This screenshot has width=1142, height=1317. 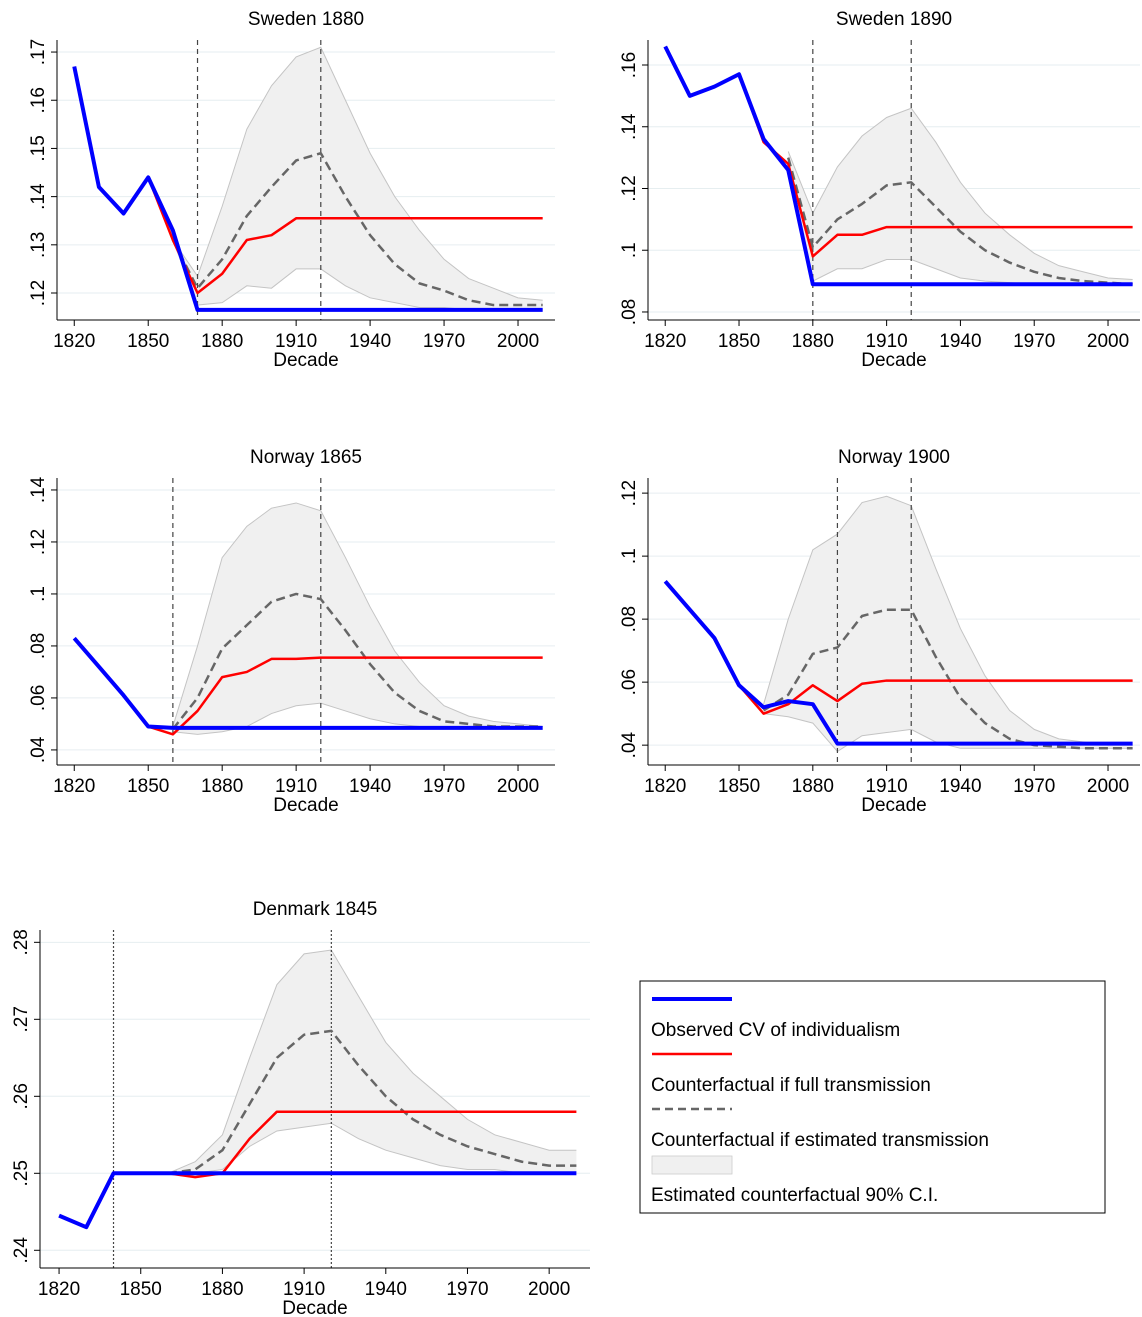 I want to click on legend-label: Observed CV of individualism, so click(x=775, y=1030).